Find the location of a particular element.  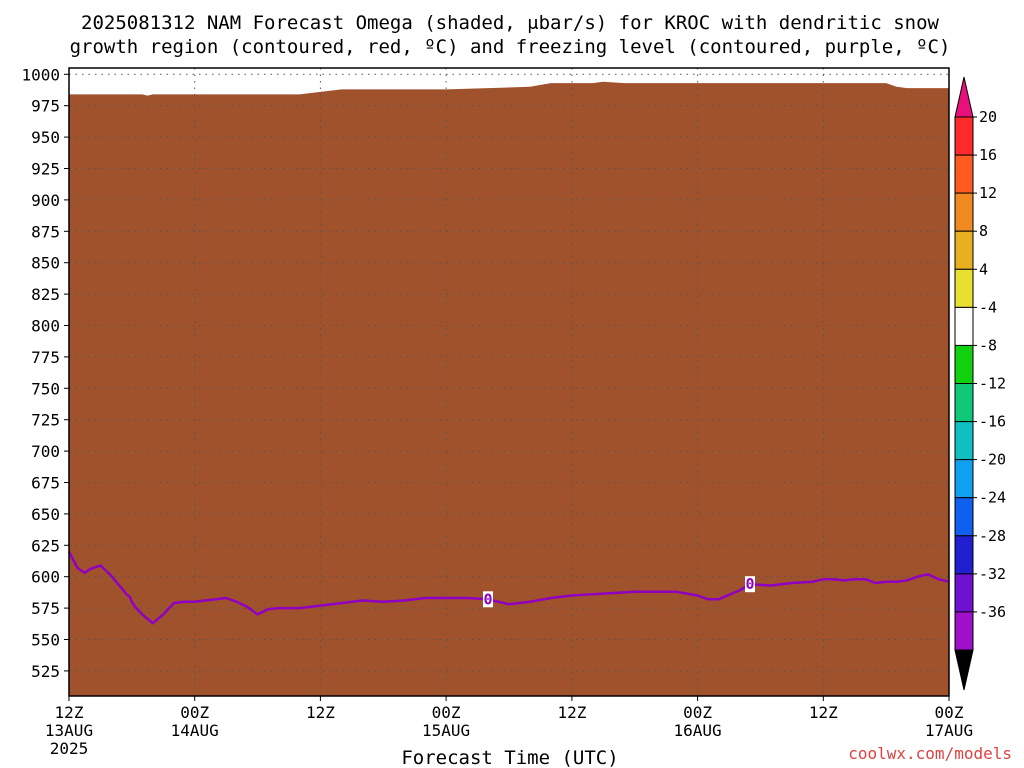

y-tick-label-925: 925 is located at coordinates (45, 169).